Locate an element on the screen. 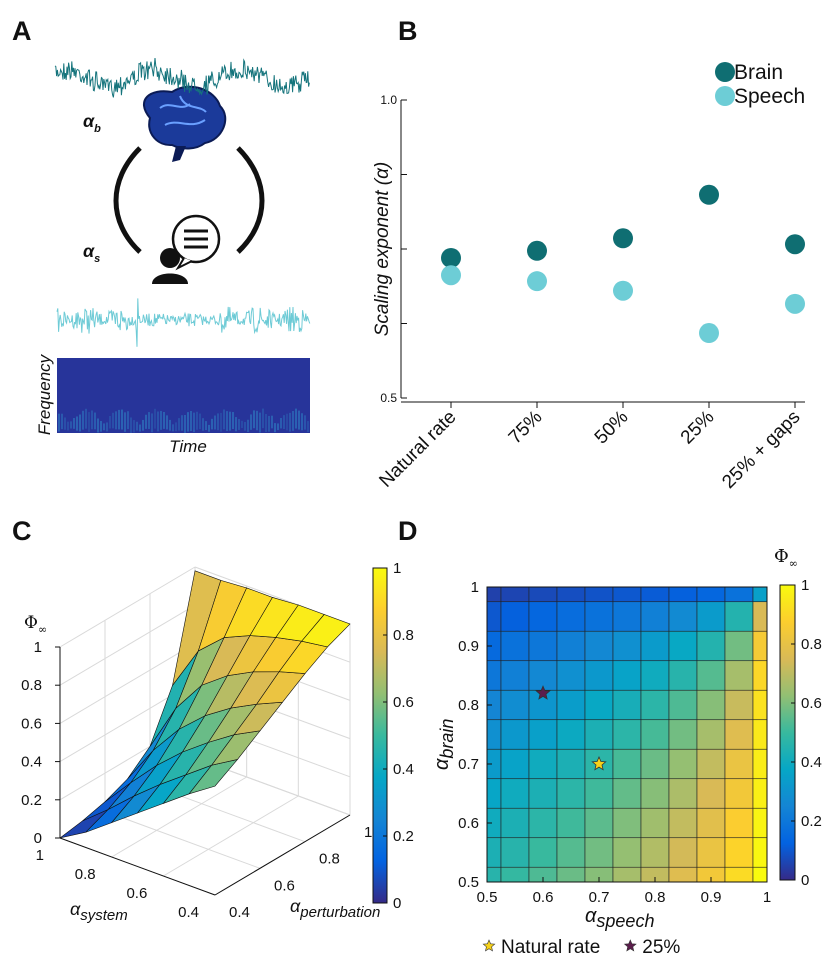 This screenshot has height=959, width=829. colorbar is located at coordinates (380, 735).